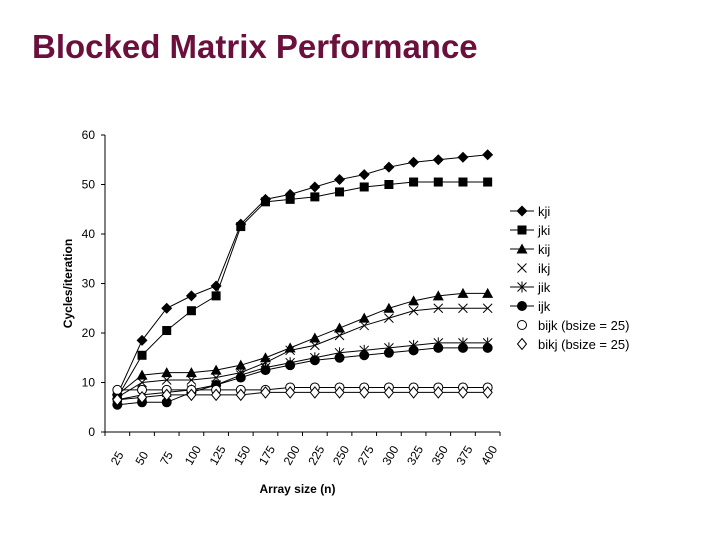 Image resolution: width=720 pixels, height=540 pixels. I want to click on x-tick-label: 200, so click(292, 455).